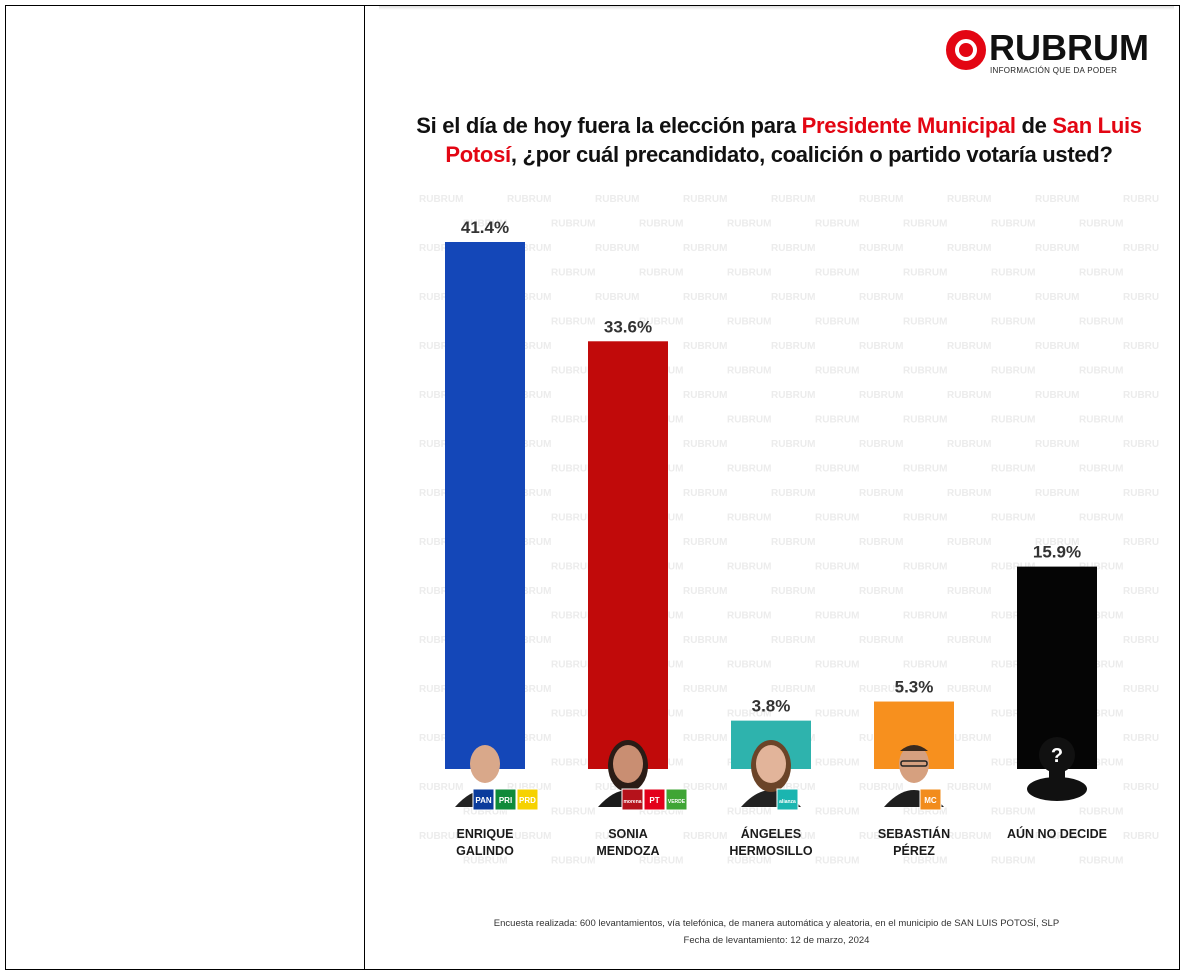 The height and width of the screenshot is (975, 1185). I want to click on pt-party-logo: PT, so click(654, 799).